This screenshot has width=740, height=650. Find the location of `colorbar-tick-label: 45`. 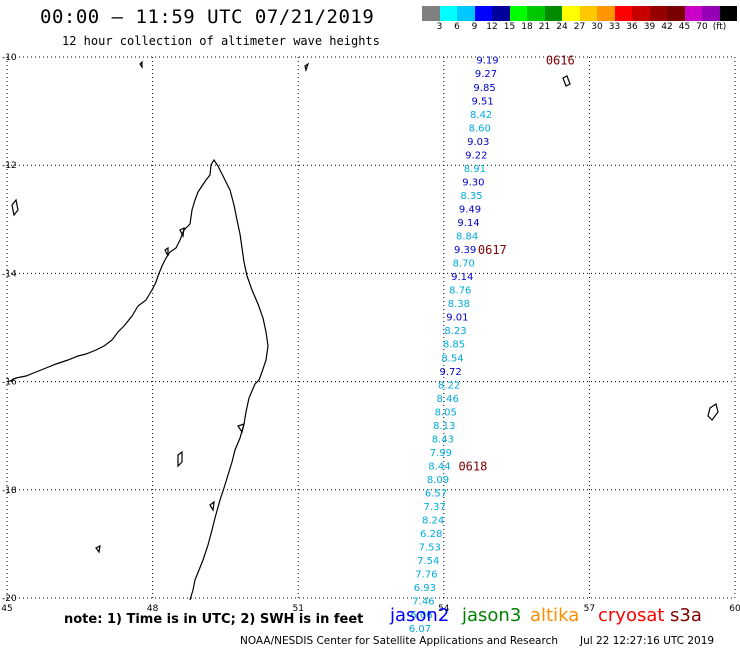

colorbar-tick-label: 45 is located at coordinates (684, 27).